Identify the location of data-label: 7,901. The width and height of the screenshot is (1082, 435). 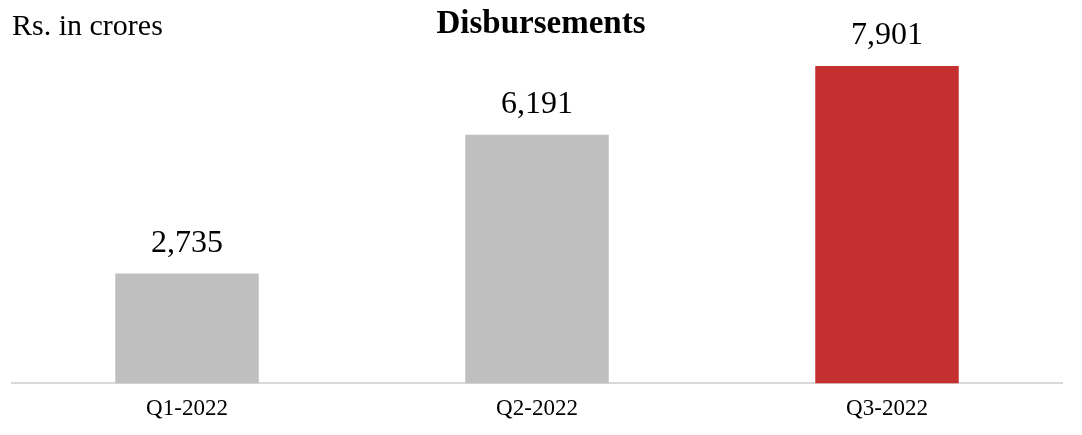
(887, 33).